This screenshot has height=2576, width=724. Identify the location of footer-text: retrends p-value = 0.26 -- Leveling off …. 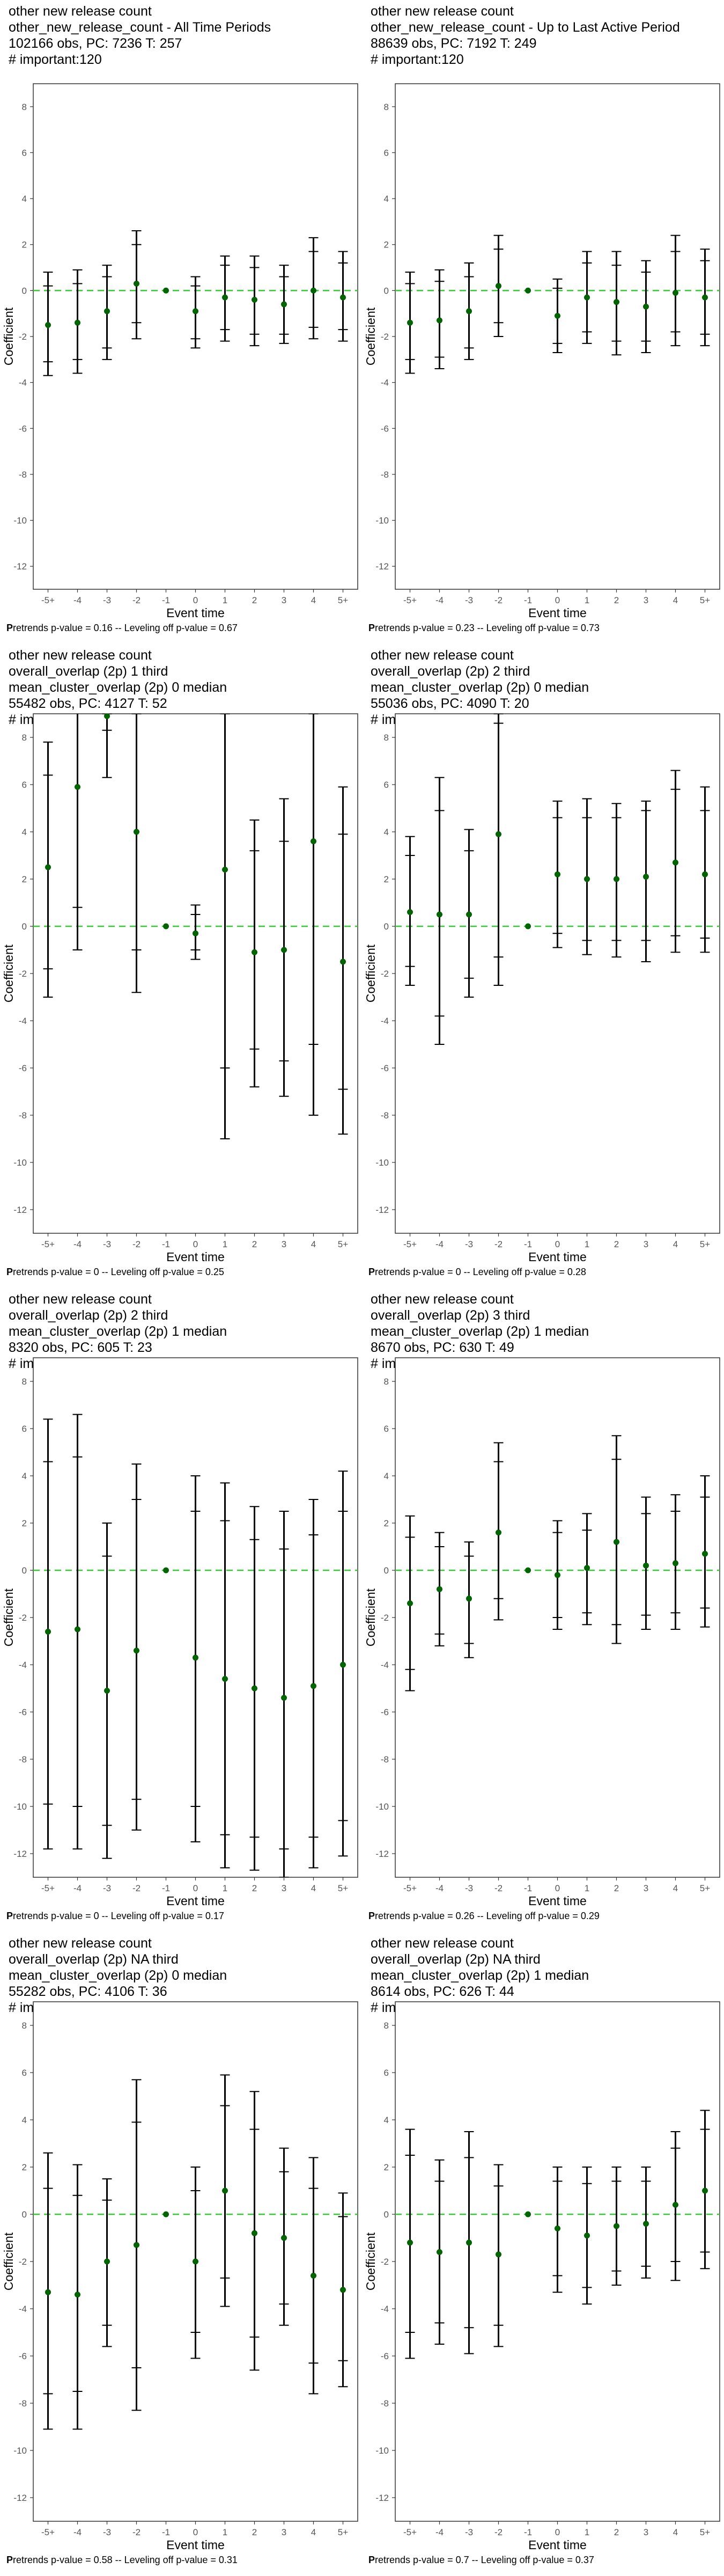
(487, 1916).